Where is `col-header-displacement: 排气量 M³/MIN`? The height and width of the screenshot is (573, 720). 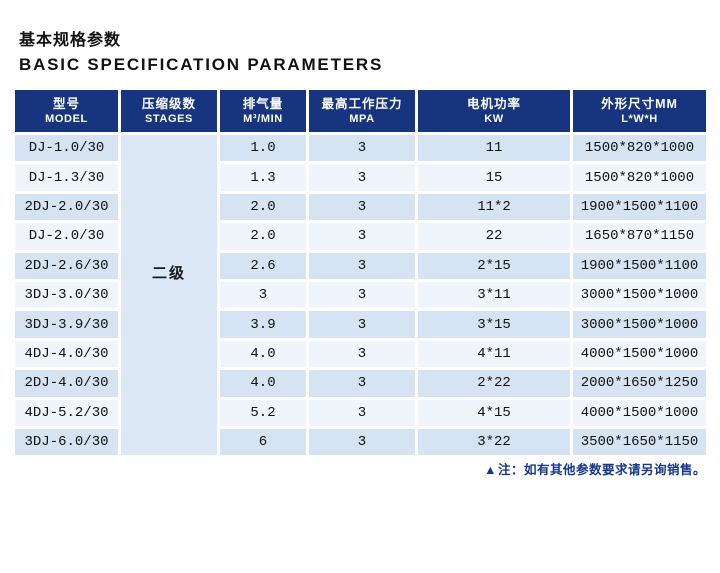 col-header-displacement: 排气量 M³/MIN is located at coordinates (263, 111).